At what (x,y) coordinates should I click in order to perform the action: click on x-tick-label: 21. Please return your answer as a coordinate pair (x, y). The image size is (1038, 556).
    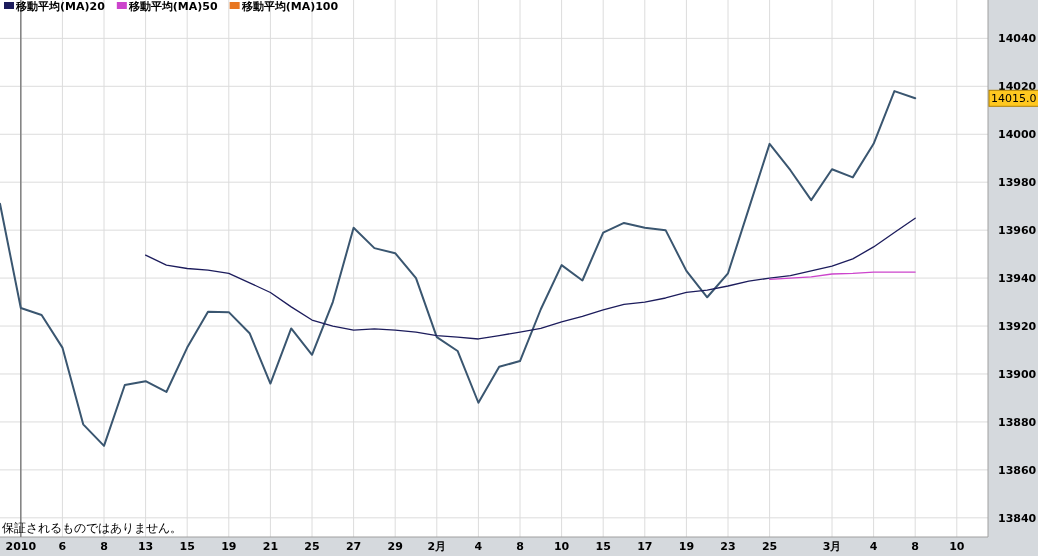
    Looking at the image, I should click on (270, 546).